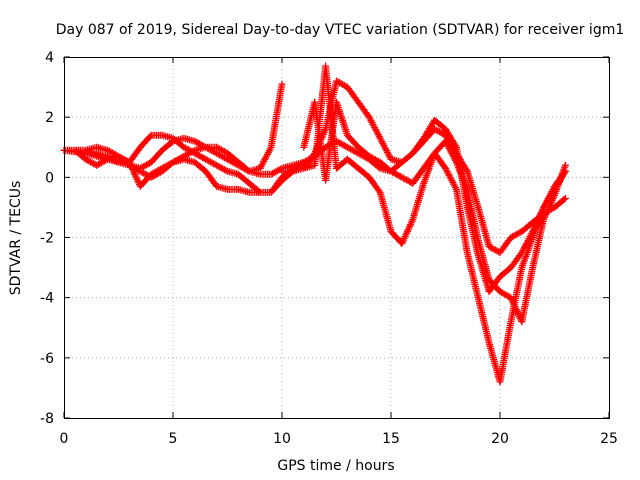 This screenshot has width=640, height=480. I want to click on y-tick-label: 0, so click(49, 178).